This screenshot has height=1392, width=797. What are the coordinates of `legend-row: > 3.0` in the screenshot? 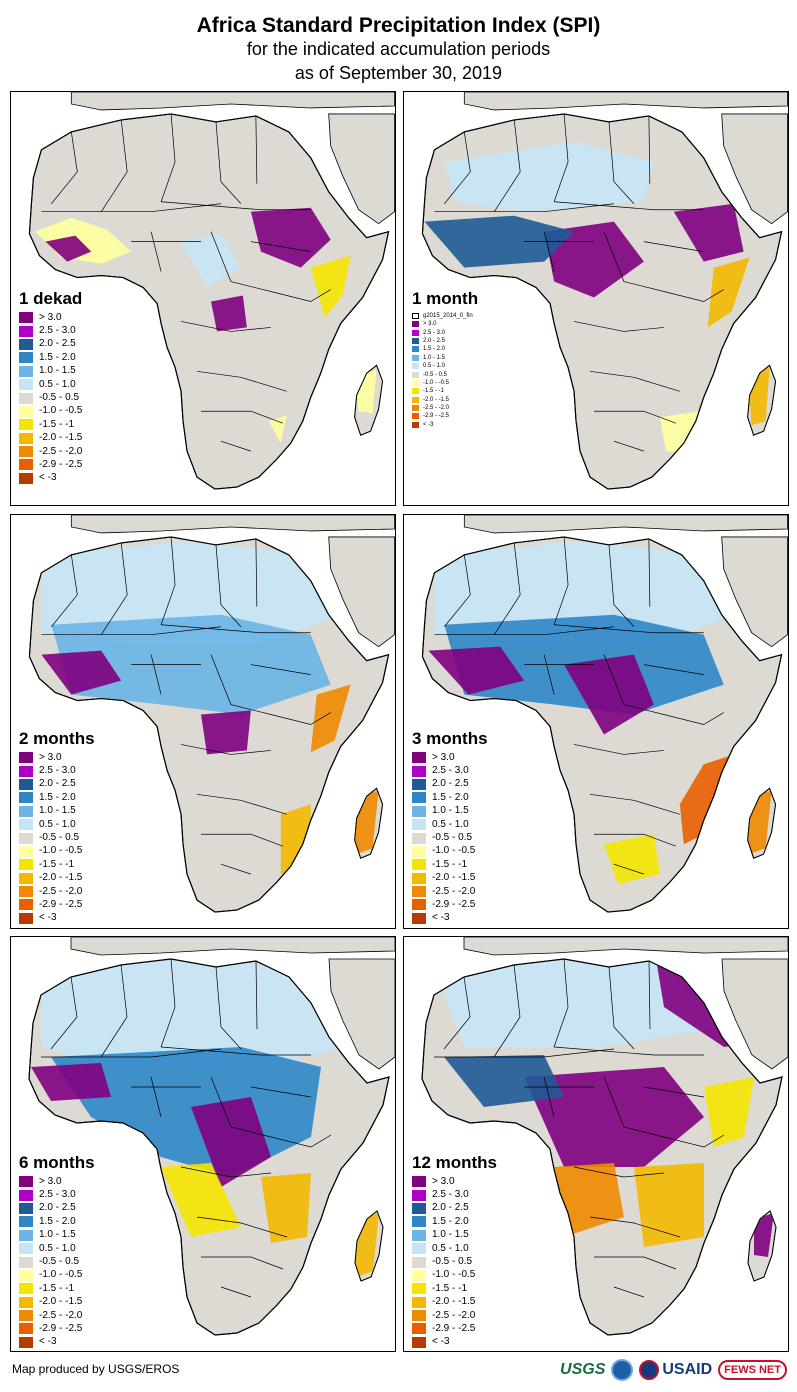 It's located at (57, 757).